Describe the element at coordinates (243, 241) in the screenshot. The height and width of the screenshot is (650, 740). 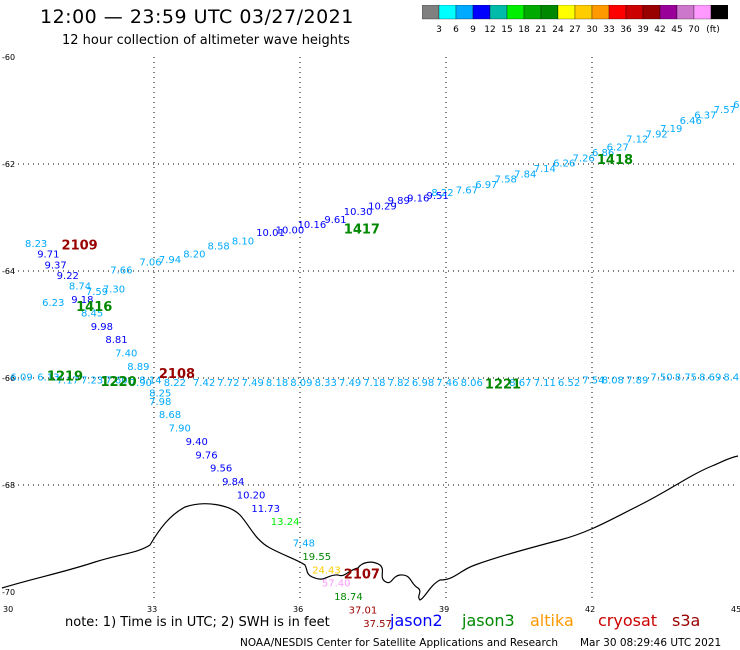
I see `wave-height-value: 8.10` at that location.